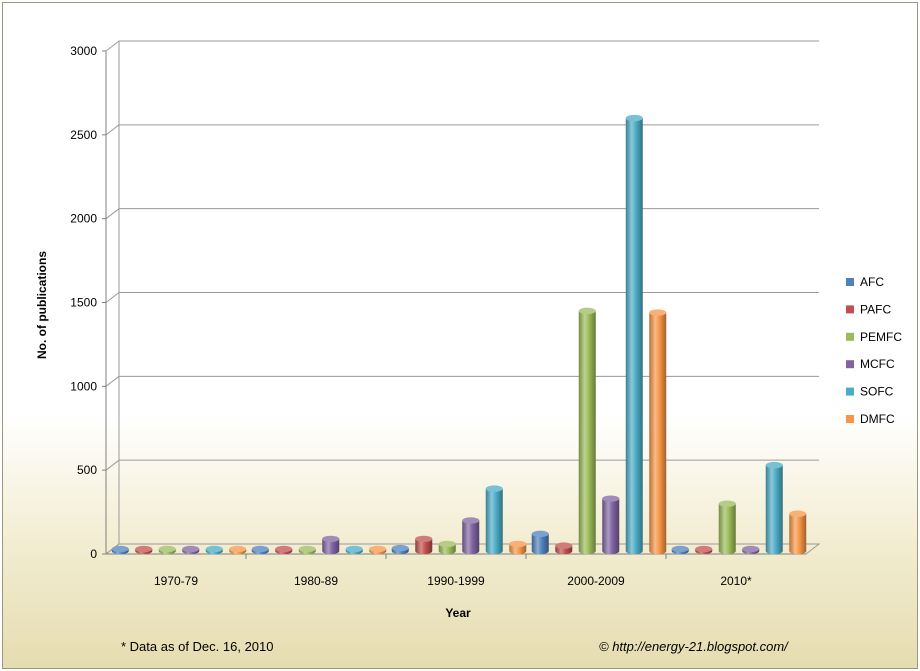  I want to click on legend-swatch-sofc, so click(850, 391).